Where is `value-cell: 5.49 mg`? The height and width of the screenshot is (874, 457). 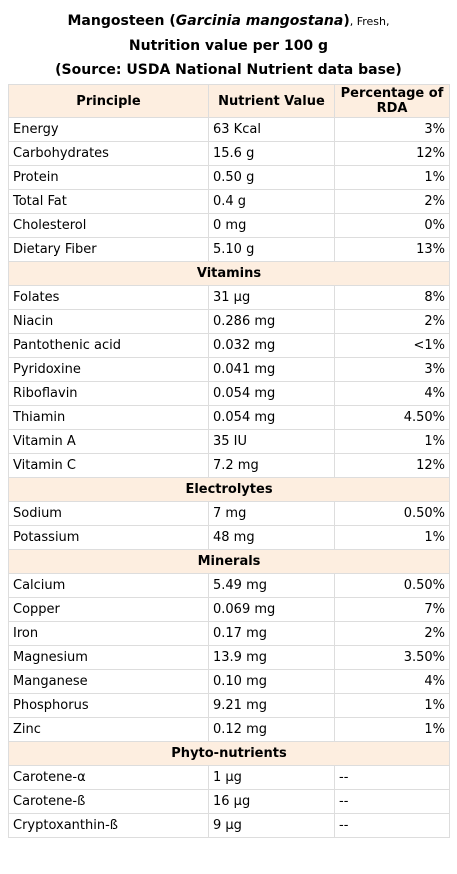 value-cell: 5.49 mg is located at coordinates (271, 585).